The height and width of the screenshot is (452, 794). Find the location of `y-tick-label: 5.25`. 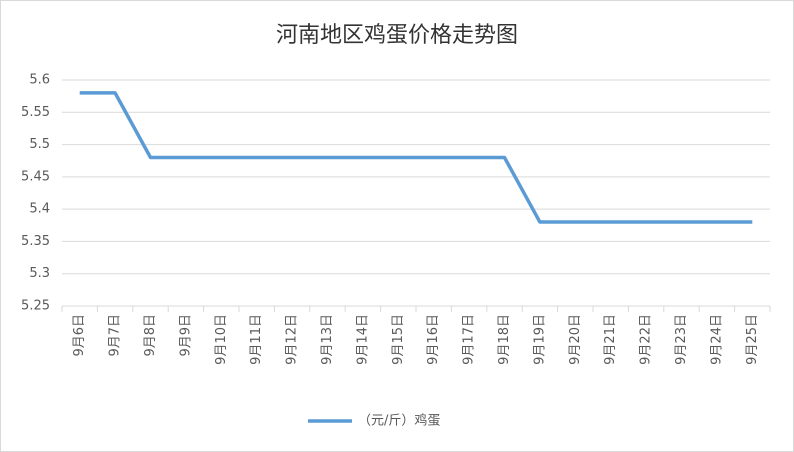

y-tick-label: 5.25 is located at coordinates (35, 306).